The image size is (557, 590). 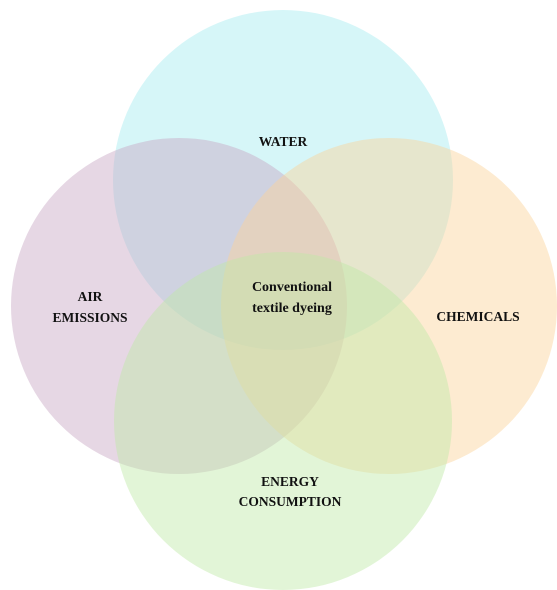 What do you see at coordinates (292, 308) in the screenshot?
I see `center-label: textile dyeing` at bounding box center [292, 308].